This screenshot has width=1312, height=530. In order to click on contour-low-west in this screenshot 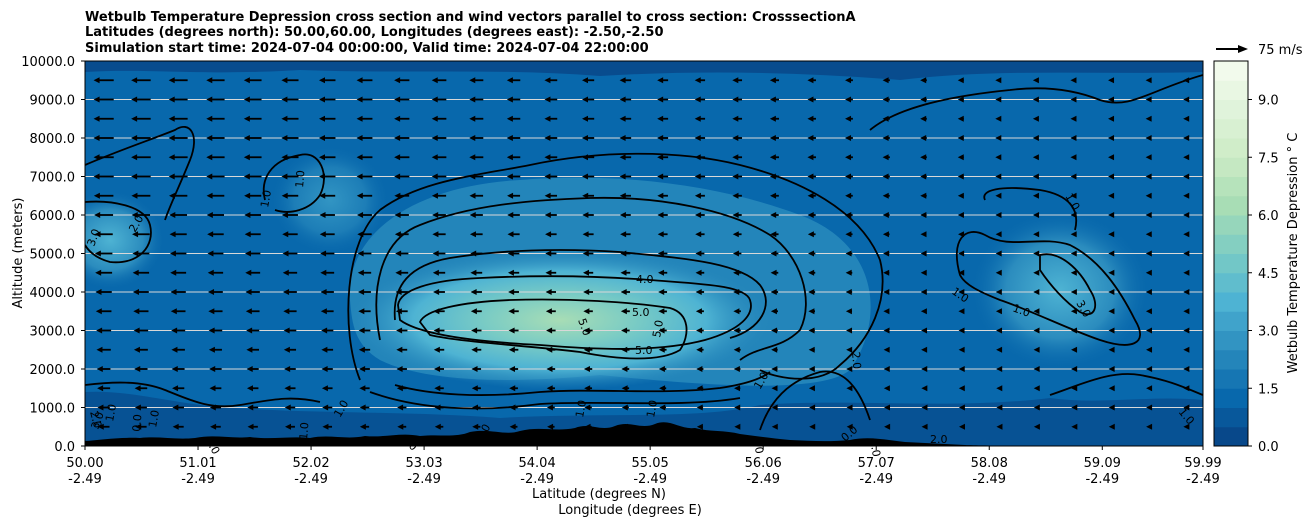, I will do `click(203, 394)`.